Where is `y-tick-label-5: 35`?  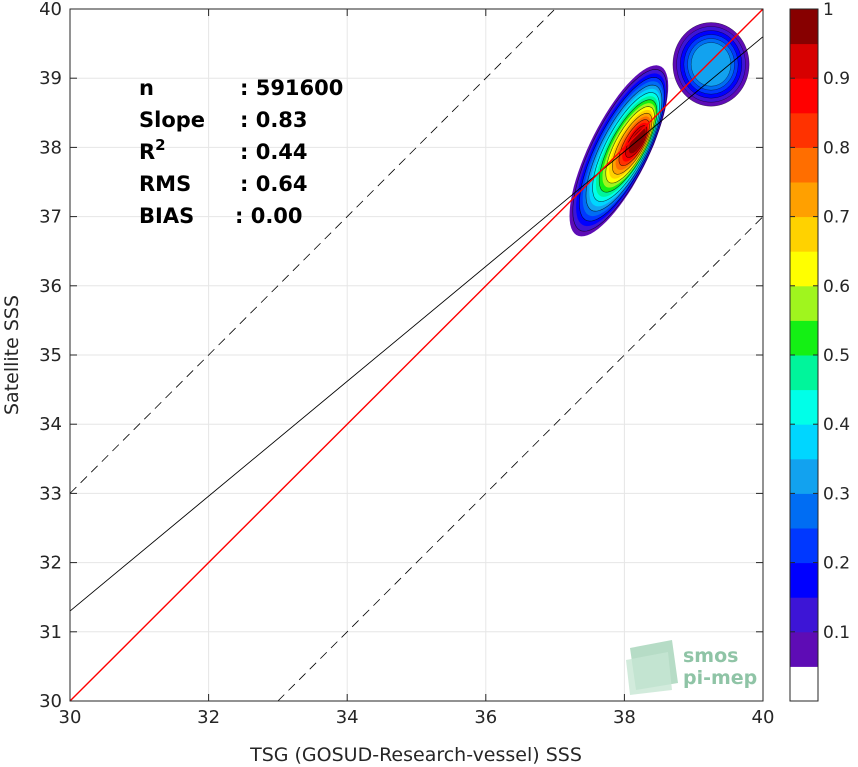 y-tick-label-5: 35 is located at coordinates (50, 355).